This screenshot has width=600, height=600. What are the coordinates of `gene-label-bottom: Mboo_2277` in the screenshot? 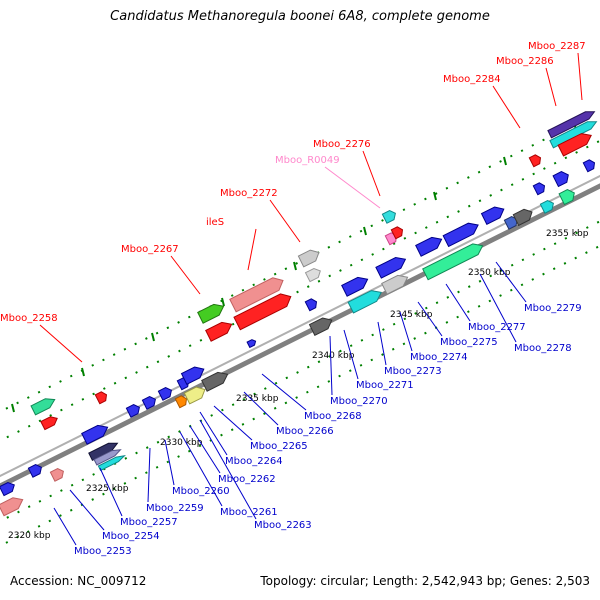 It's located at (497, 327).